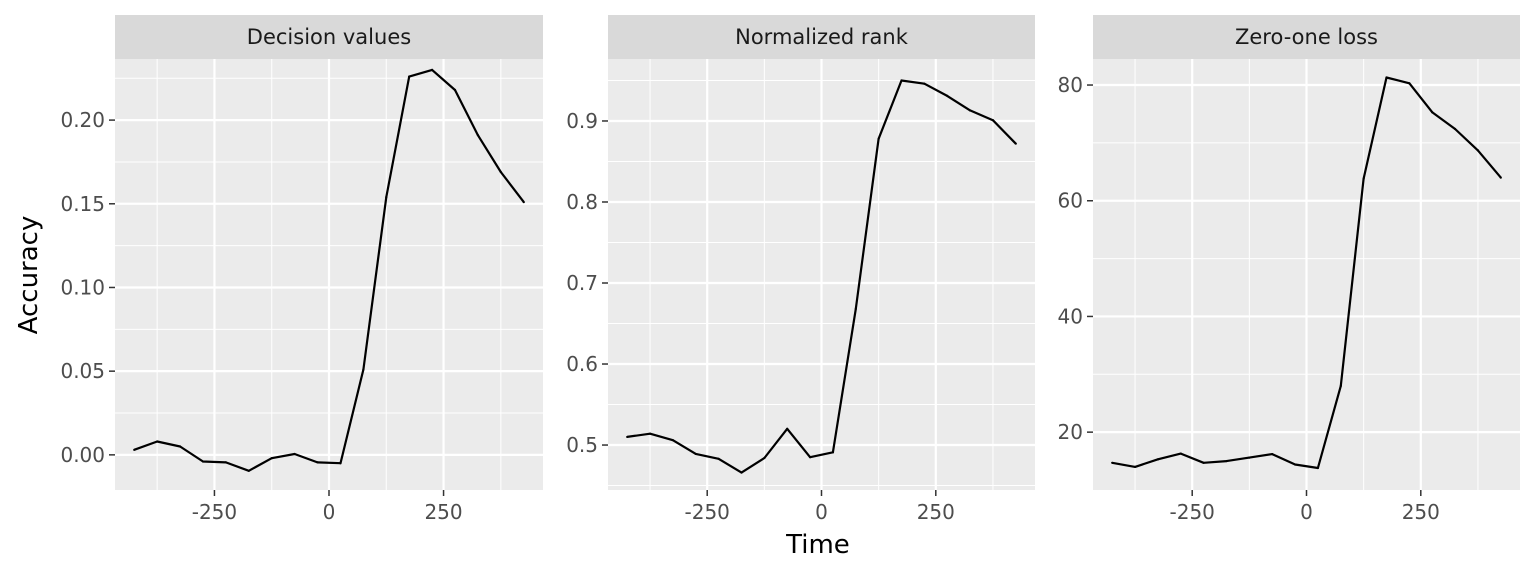 The height and width of the screenshot is (576, 1536). Describe the element at coordinates (82, 287) in the screenshot. I see `y-tick-label: 0.10` at that location.